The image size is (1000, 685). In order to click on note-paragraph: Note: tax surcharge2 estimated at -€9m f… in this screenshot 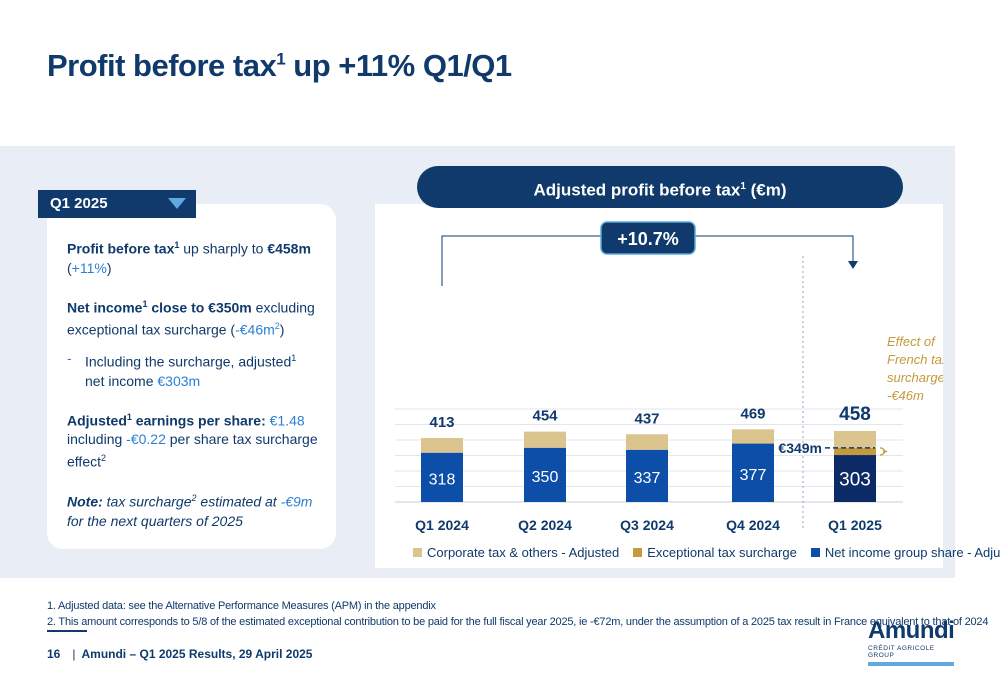, I will do `click(190, 510)`.